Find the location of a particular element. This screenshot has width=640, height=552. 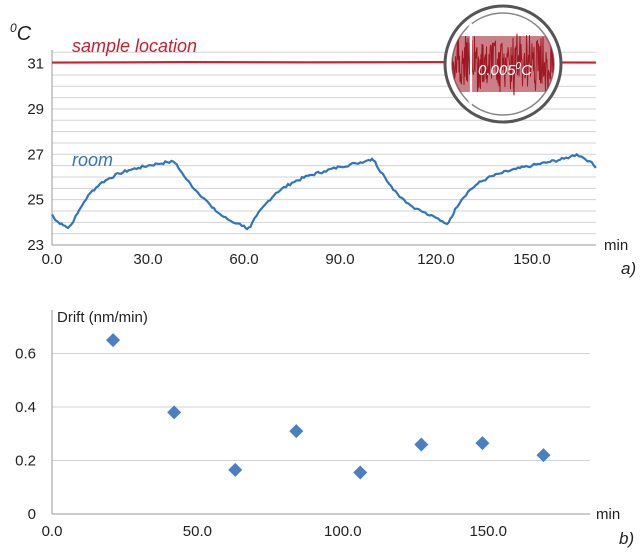

noise-inset: 0.0050C is located at coordinates (503, 64).